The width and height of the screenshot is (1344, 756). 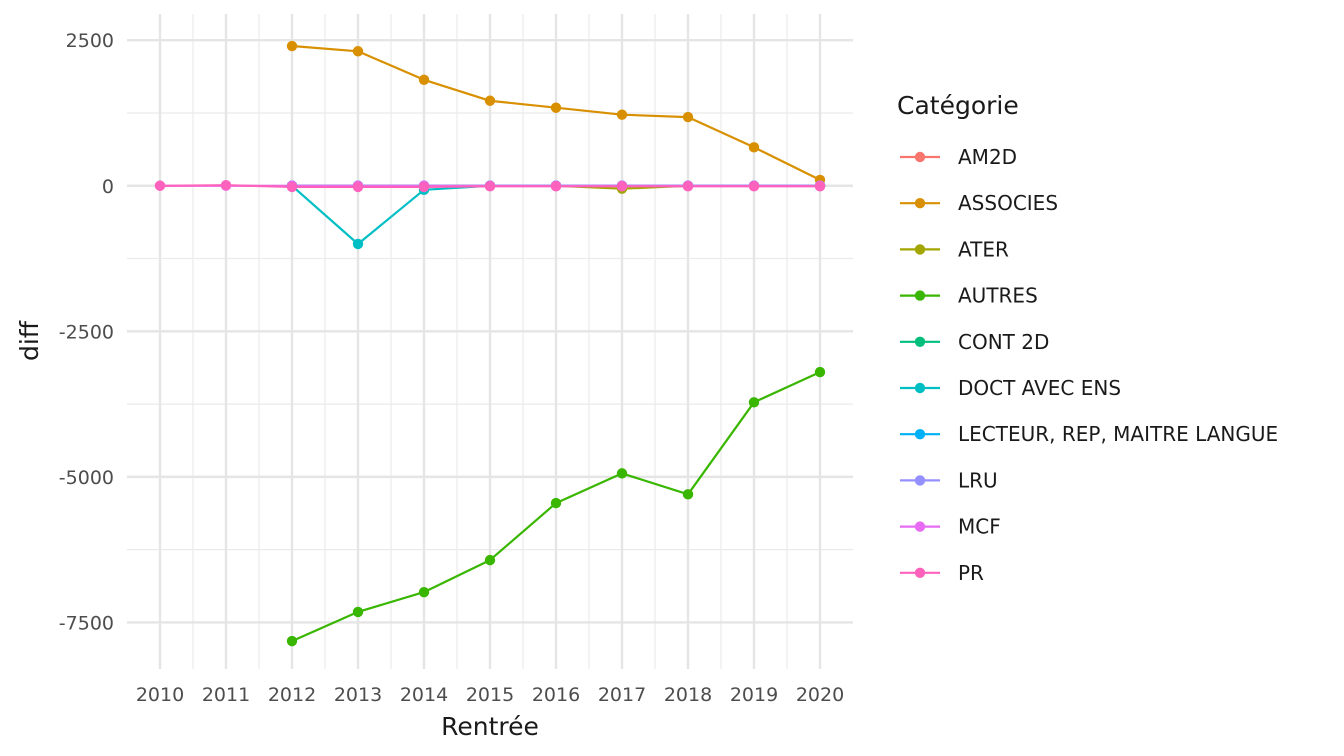 I want to click on x-tick-label: 2013, so click(x=358, y=695).